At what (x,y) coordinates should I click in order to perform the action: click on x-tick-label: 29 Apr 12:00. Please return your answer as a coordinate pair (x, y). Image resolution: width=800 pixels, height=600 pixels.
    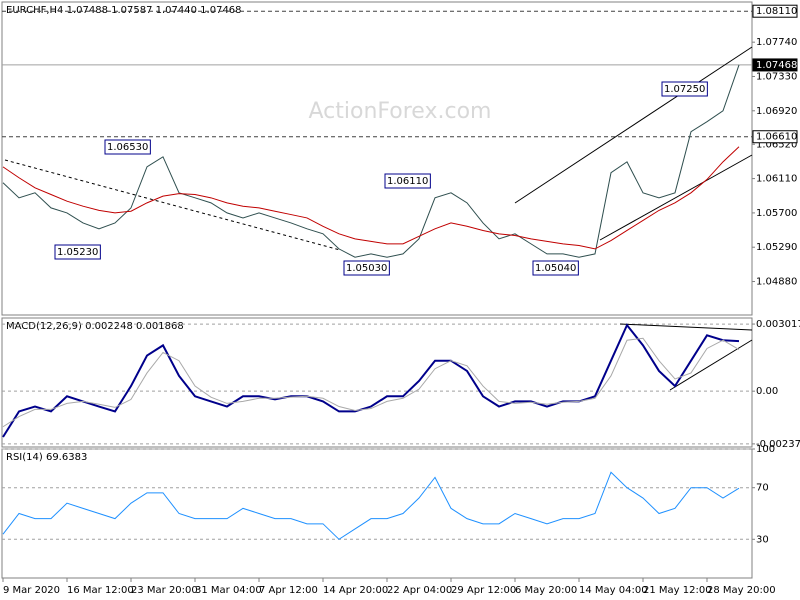
    Looking at the image, I should click on (483, 590).